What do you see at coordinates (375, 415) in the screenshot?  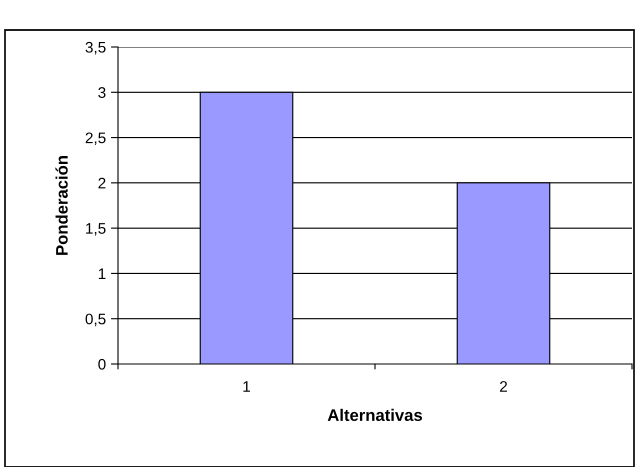 I see `x-axis-title: Alternativas` at bounding box center [375, 415].